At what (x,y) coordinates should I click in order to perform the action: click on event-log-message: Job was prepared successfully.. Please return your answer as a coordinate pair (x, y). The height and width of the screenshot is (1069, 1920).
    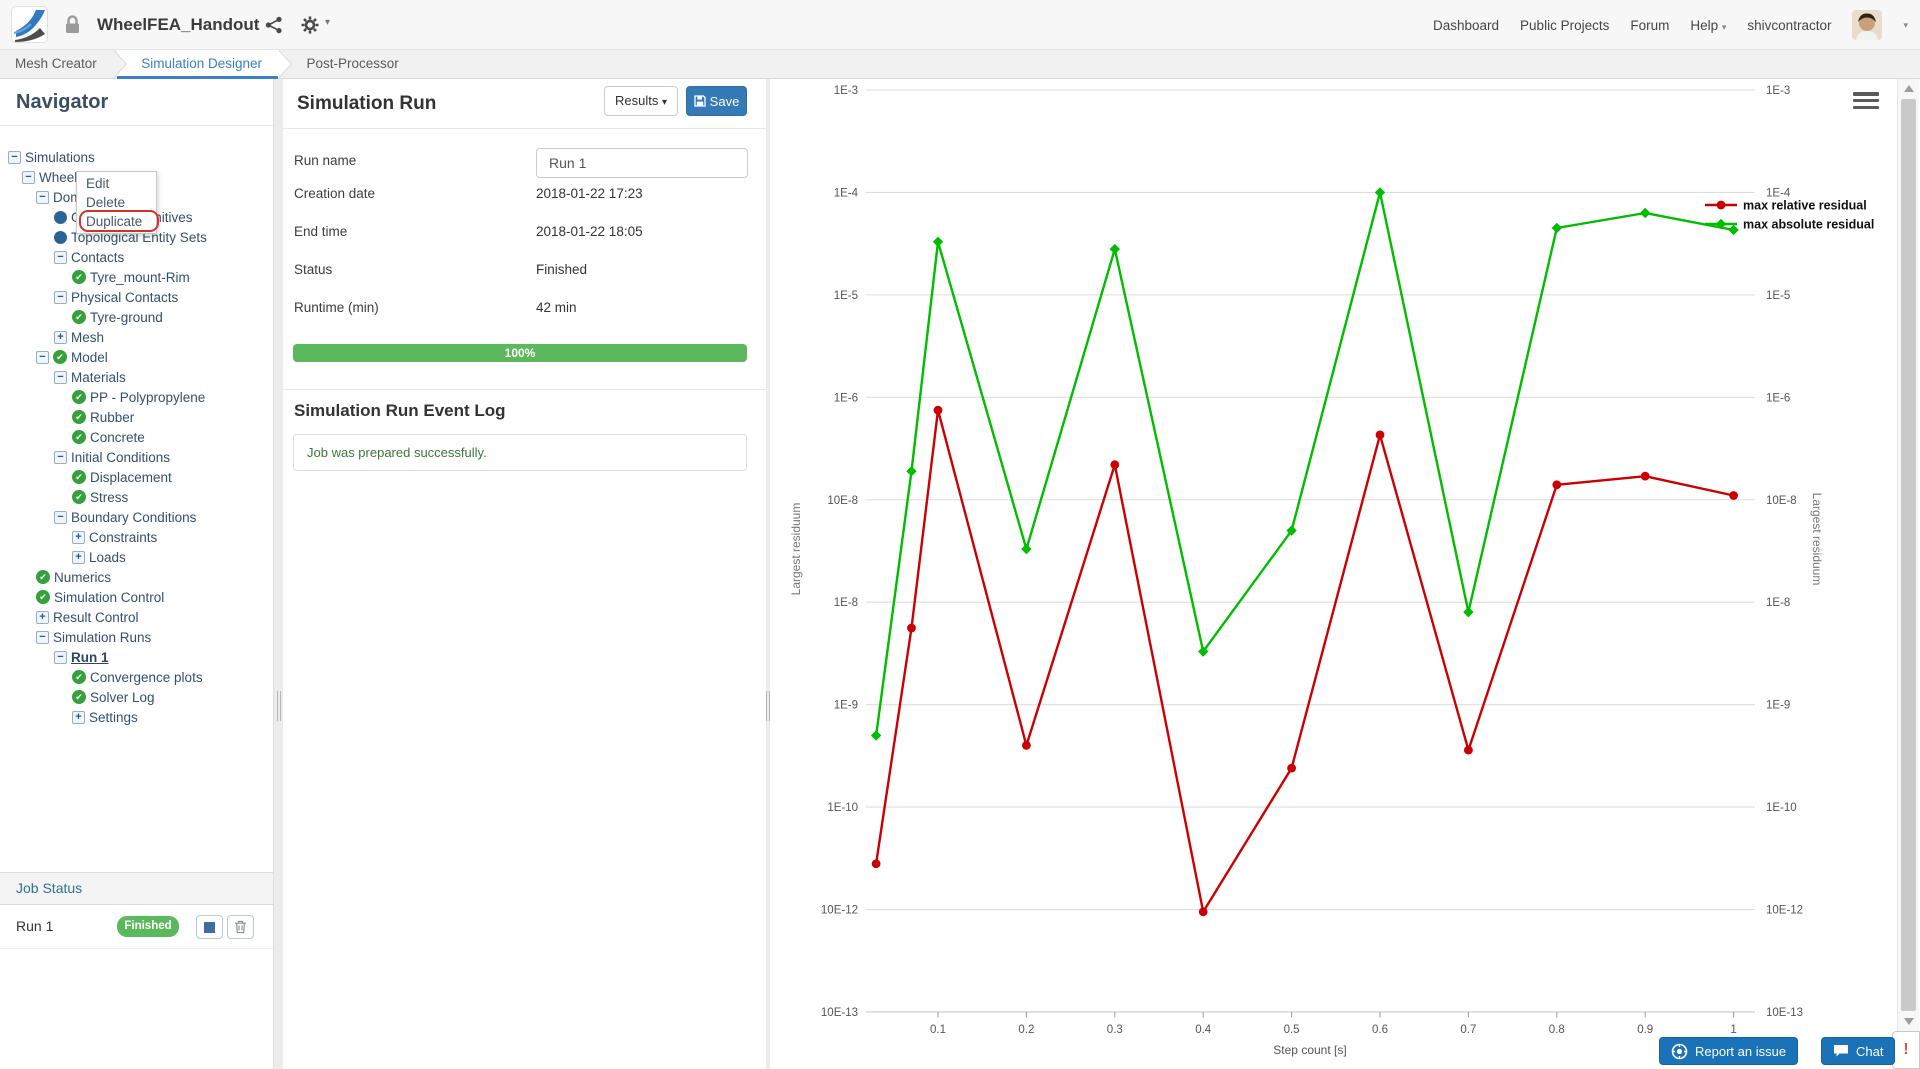
    Looking at the image, I should click on (397, 452).